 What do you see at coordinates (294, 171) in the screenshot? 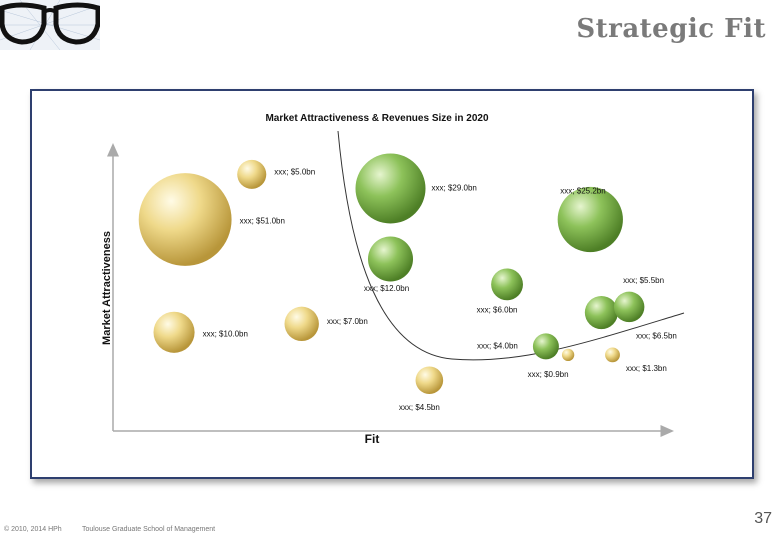
I see `bubble-label: xxx; $5.0bn` at bounding box center [294, 171].